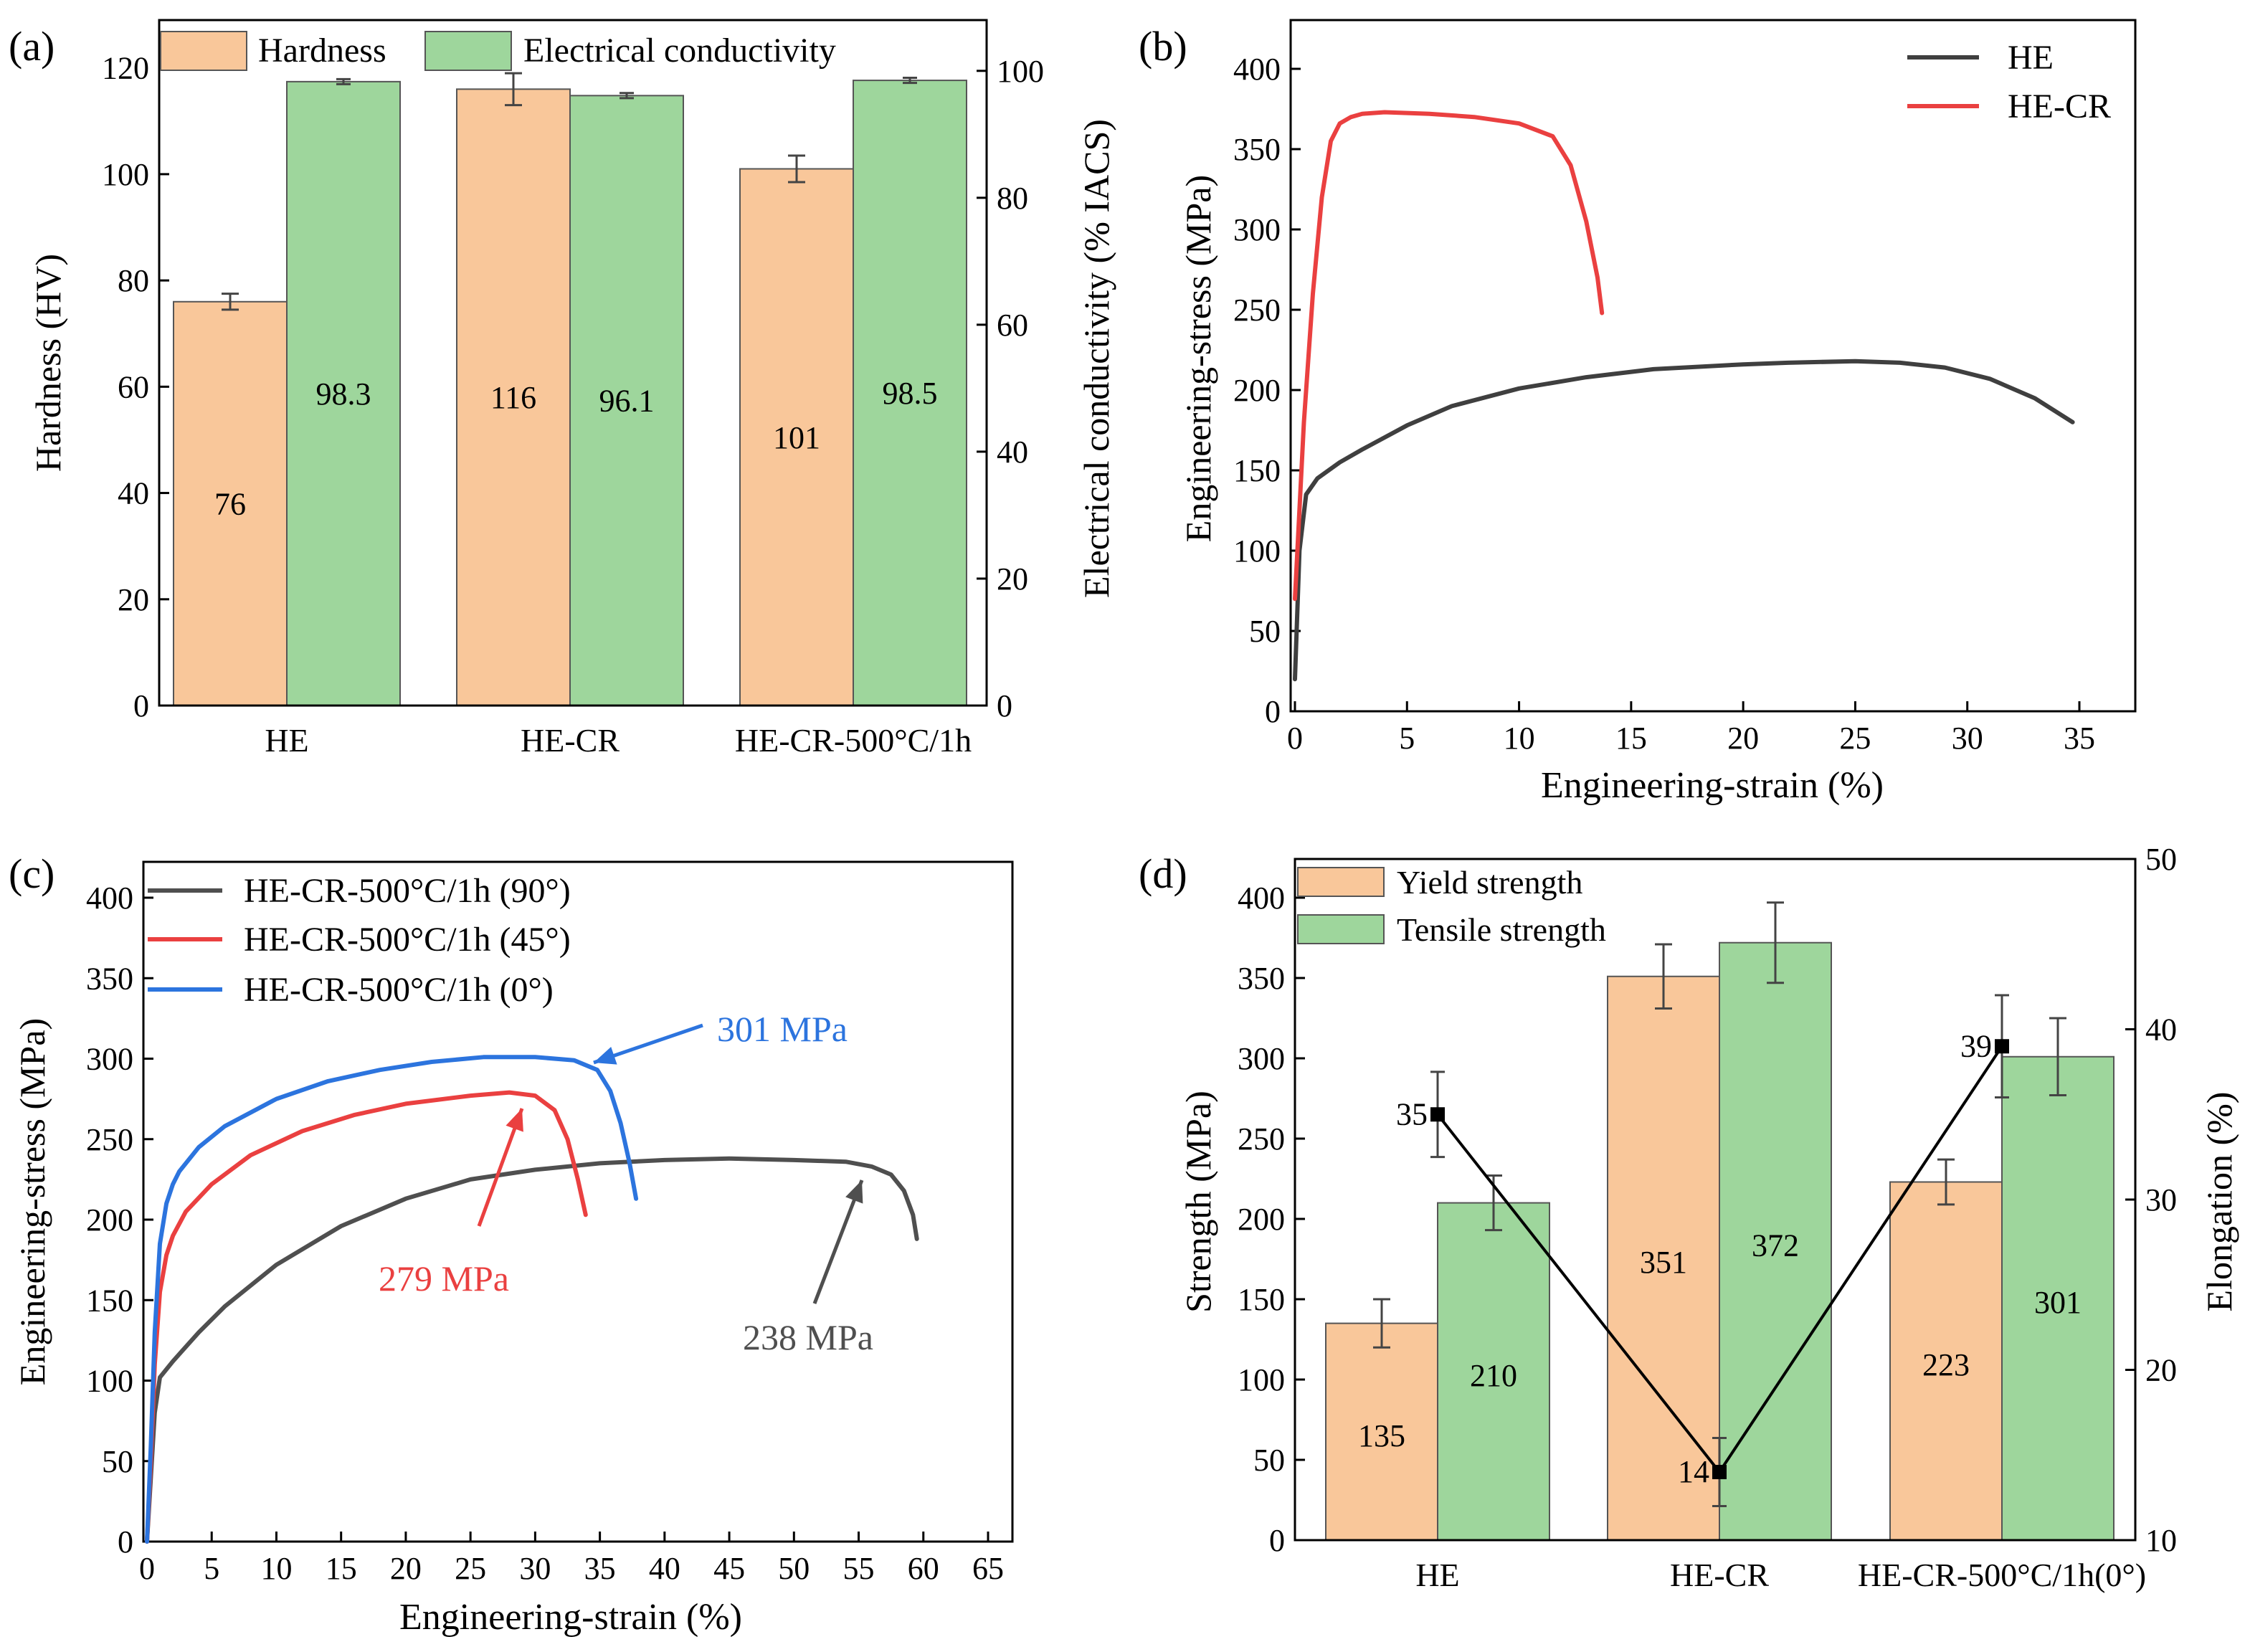 The height and width of the screenshot is (1652, 2245). Describe the element at coordinates (854, 1192) in the screenshot. I see `annotation-arrow-238-head` at that location.